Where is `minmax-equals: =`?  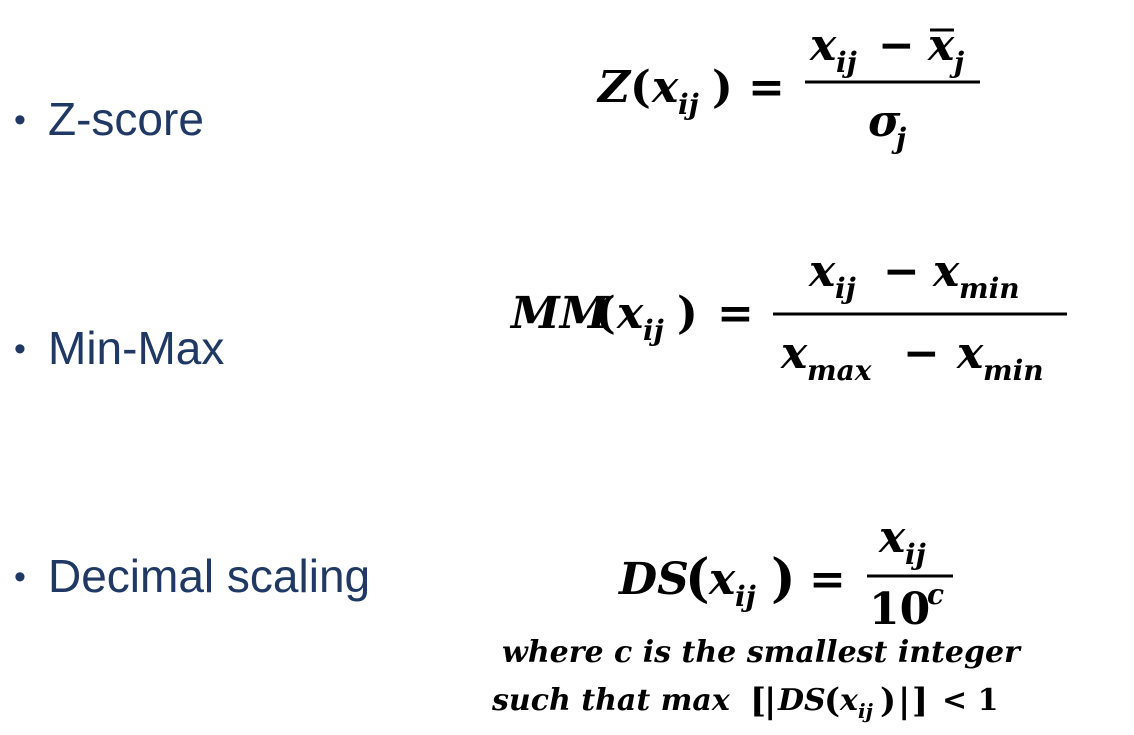 minmax-equals: = is located at coordinates (735, 313).